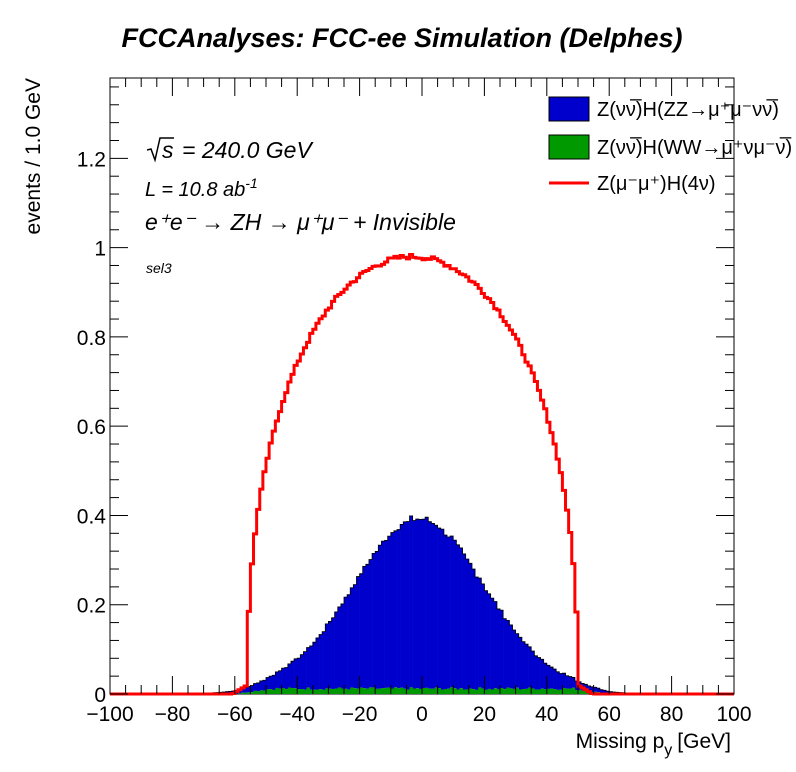  I want to click on x-tick-label: 0, so click(422, 714).